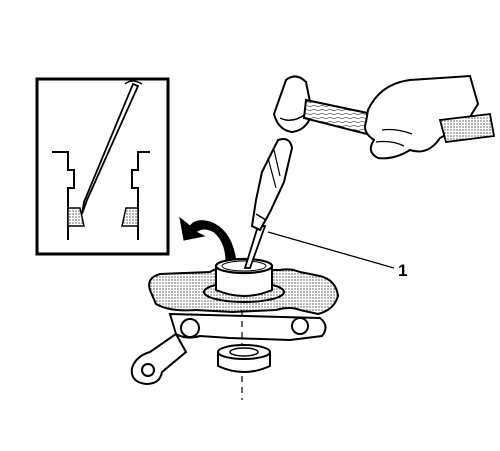 This screenshot has width=500, height=451. Describe the element at coordinates (190, 328) in the screenshot. I see `knuckle-bolt-hole-left` at that location.